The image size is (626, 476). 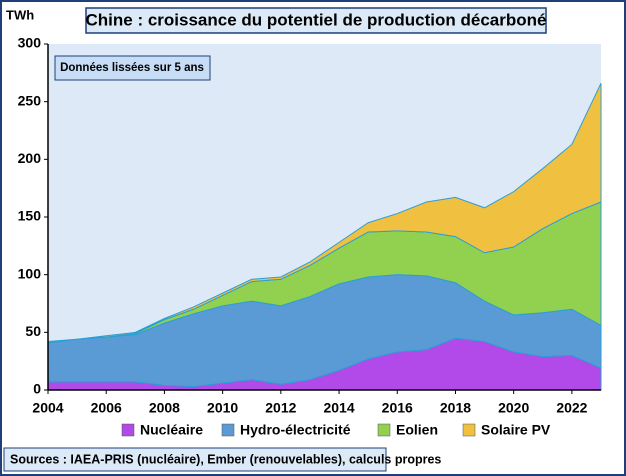 I want to click on y-tick-label: 50, so click(x=33, y=331).